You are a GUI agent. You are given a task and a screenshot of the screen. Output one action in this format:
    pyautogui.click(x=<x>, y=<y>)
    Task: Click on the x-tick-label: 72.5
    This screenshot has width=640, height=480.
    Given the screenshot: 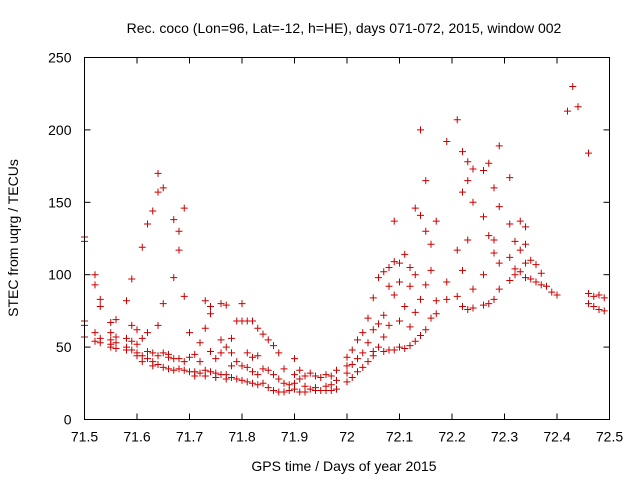 What is the action you would take?
    pyautogui.click(x=609, y=437)
    